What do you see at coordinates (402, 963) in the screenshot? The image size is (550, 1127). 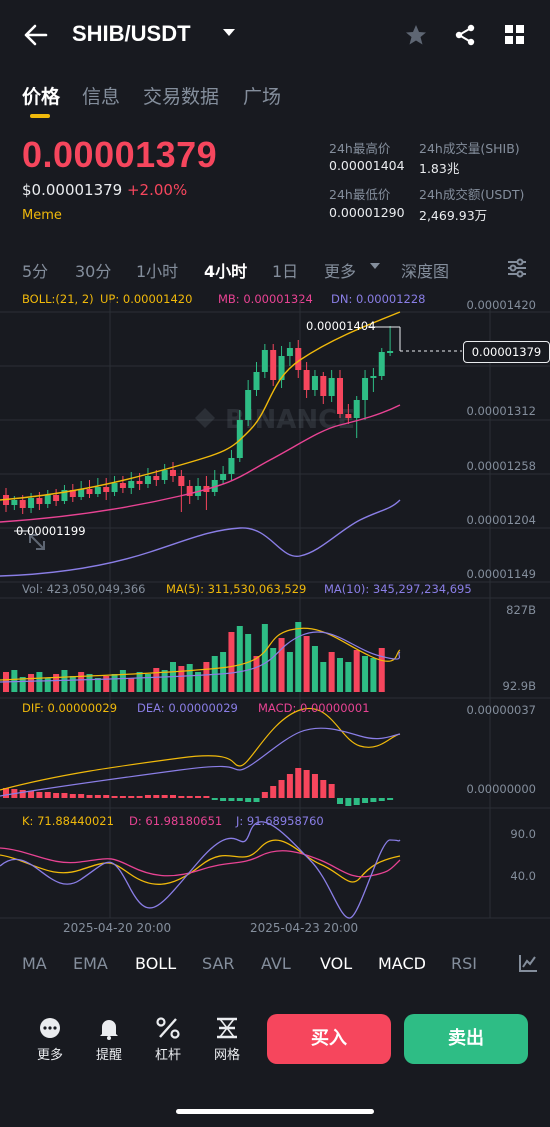 I see `ind-macd: MACD` at bounding box center [402, 963].